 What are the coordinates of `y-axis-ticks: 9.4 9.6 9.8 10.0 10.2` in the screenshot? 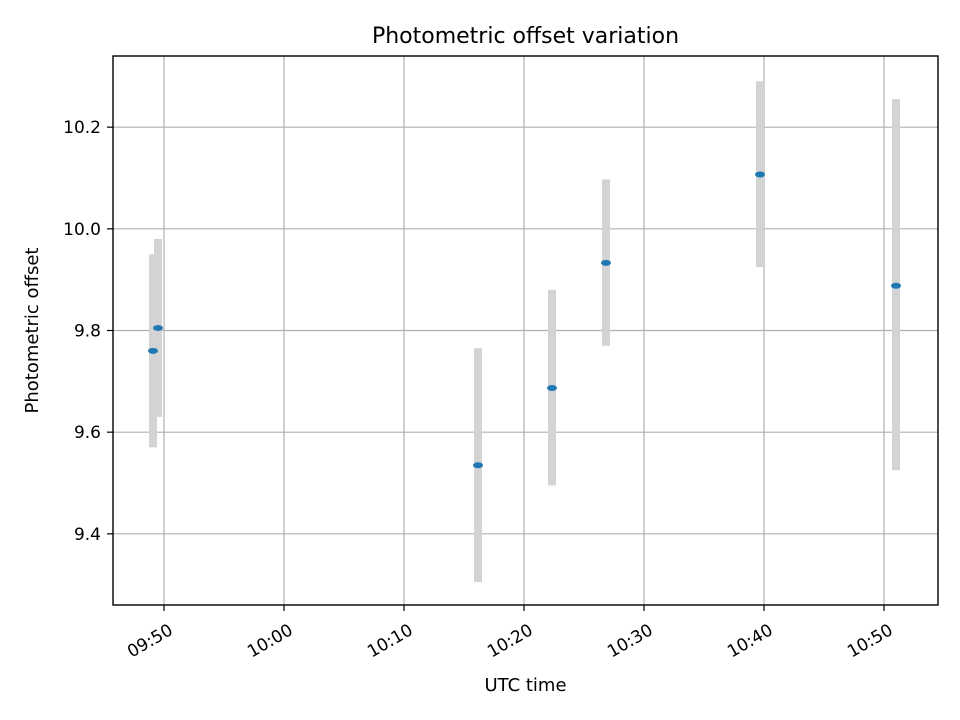 It's located at (88, 331).